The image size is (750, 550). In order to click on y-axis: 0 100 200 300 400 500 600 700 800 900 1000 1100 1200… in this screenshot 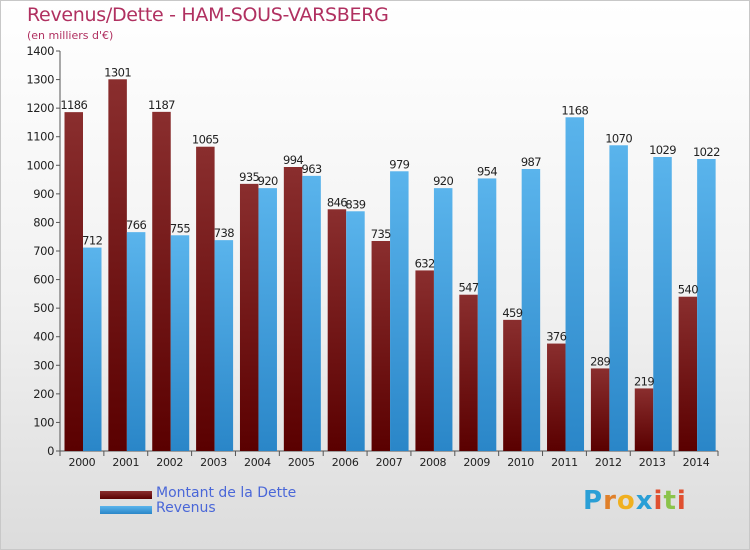, I will do `click(43, 251)`.